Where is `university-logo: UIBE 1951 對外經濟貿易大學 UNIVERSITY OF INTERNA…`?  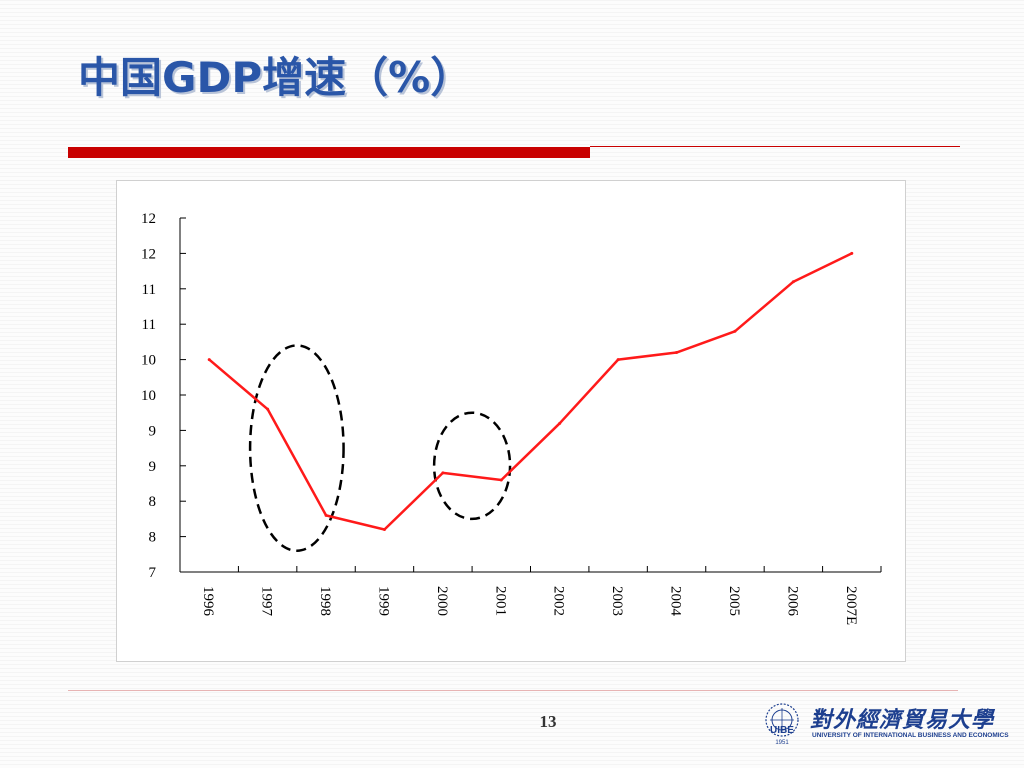
university-logo: UIBE 1951 對外經濟貿易大學 UNIVERSITY OF INTERNA… is located at coordinates (884, 724).